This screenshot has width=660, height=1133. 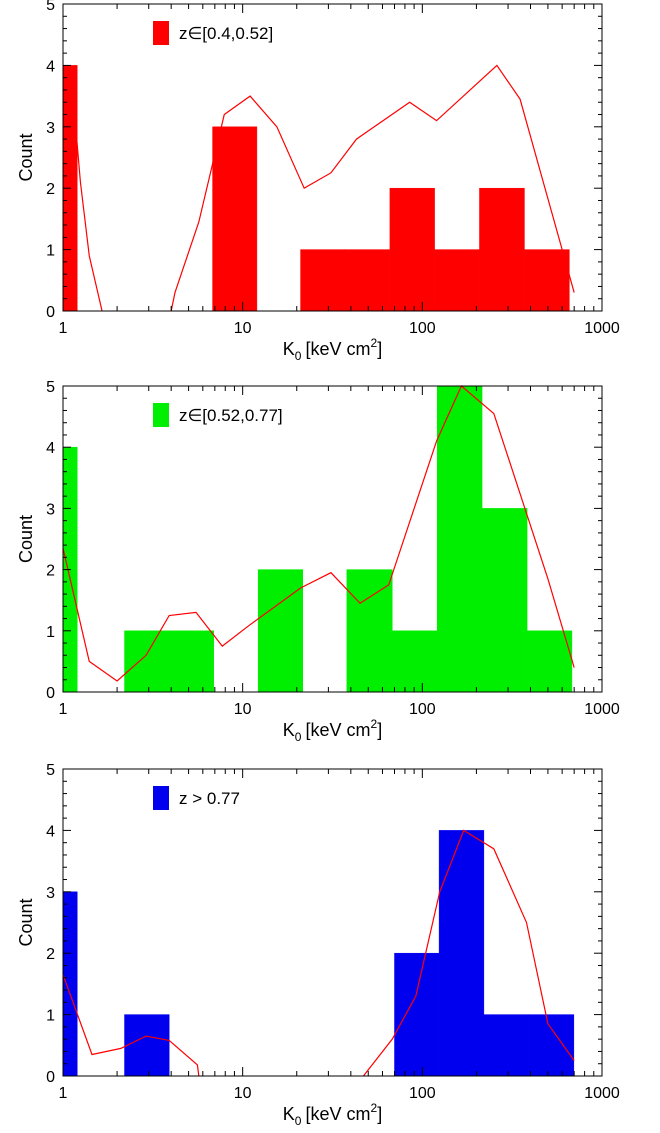 What do you see at coordinates (226, 33) in the screenshot?
I see `legend-label: z∈[0.4,0.52]` at bounding box center [226, 33].